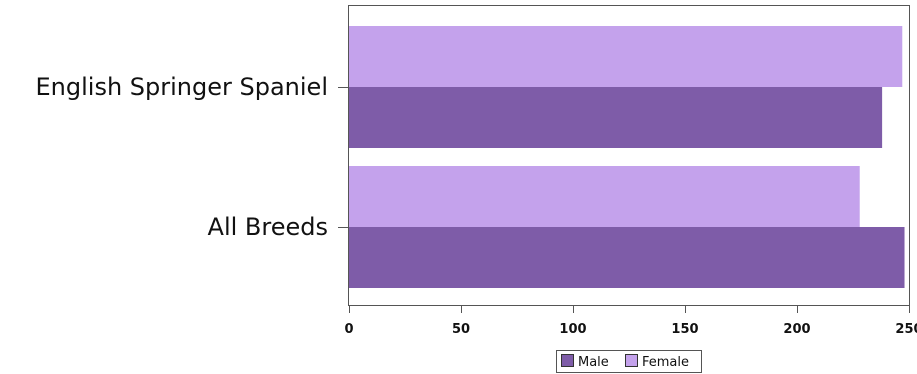  I want to click on legend-swatch-male, so click(567, 360).